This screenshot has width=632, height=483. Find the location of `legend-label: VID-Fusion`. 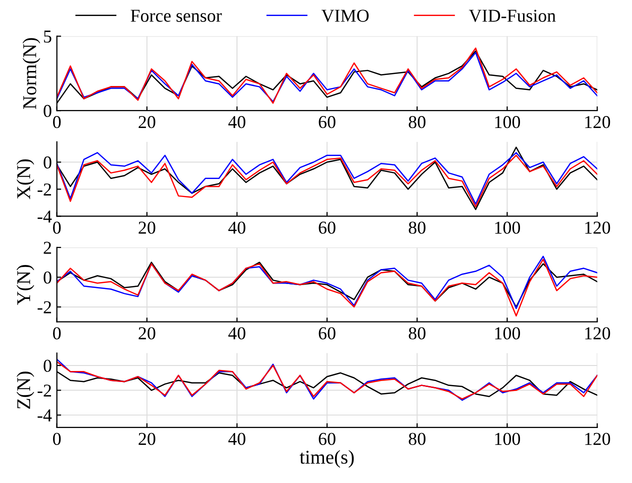

legend-label: VID-Fusion is located at coordinates (512, 16).